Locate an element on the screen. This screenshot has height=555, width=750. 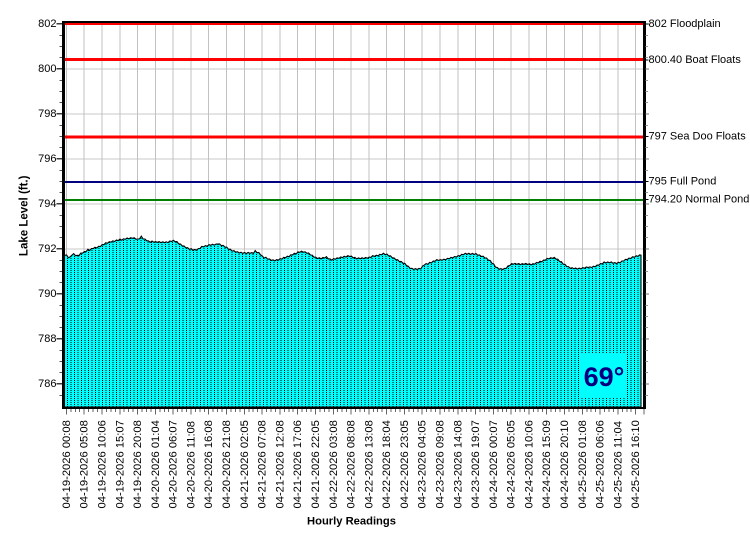
svg-text: 800 is located at coordinates (47, 69).